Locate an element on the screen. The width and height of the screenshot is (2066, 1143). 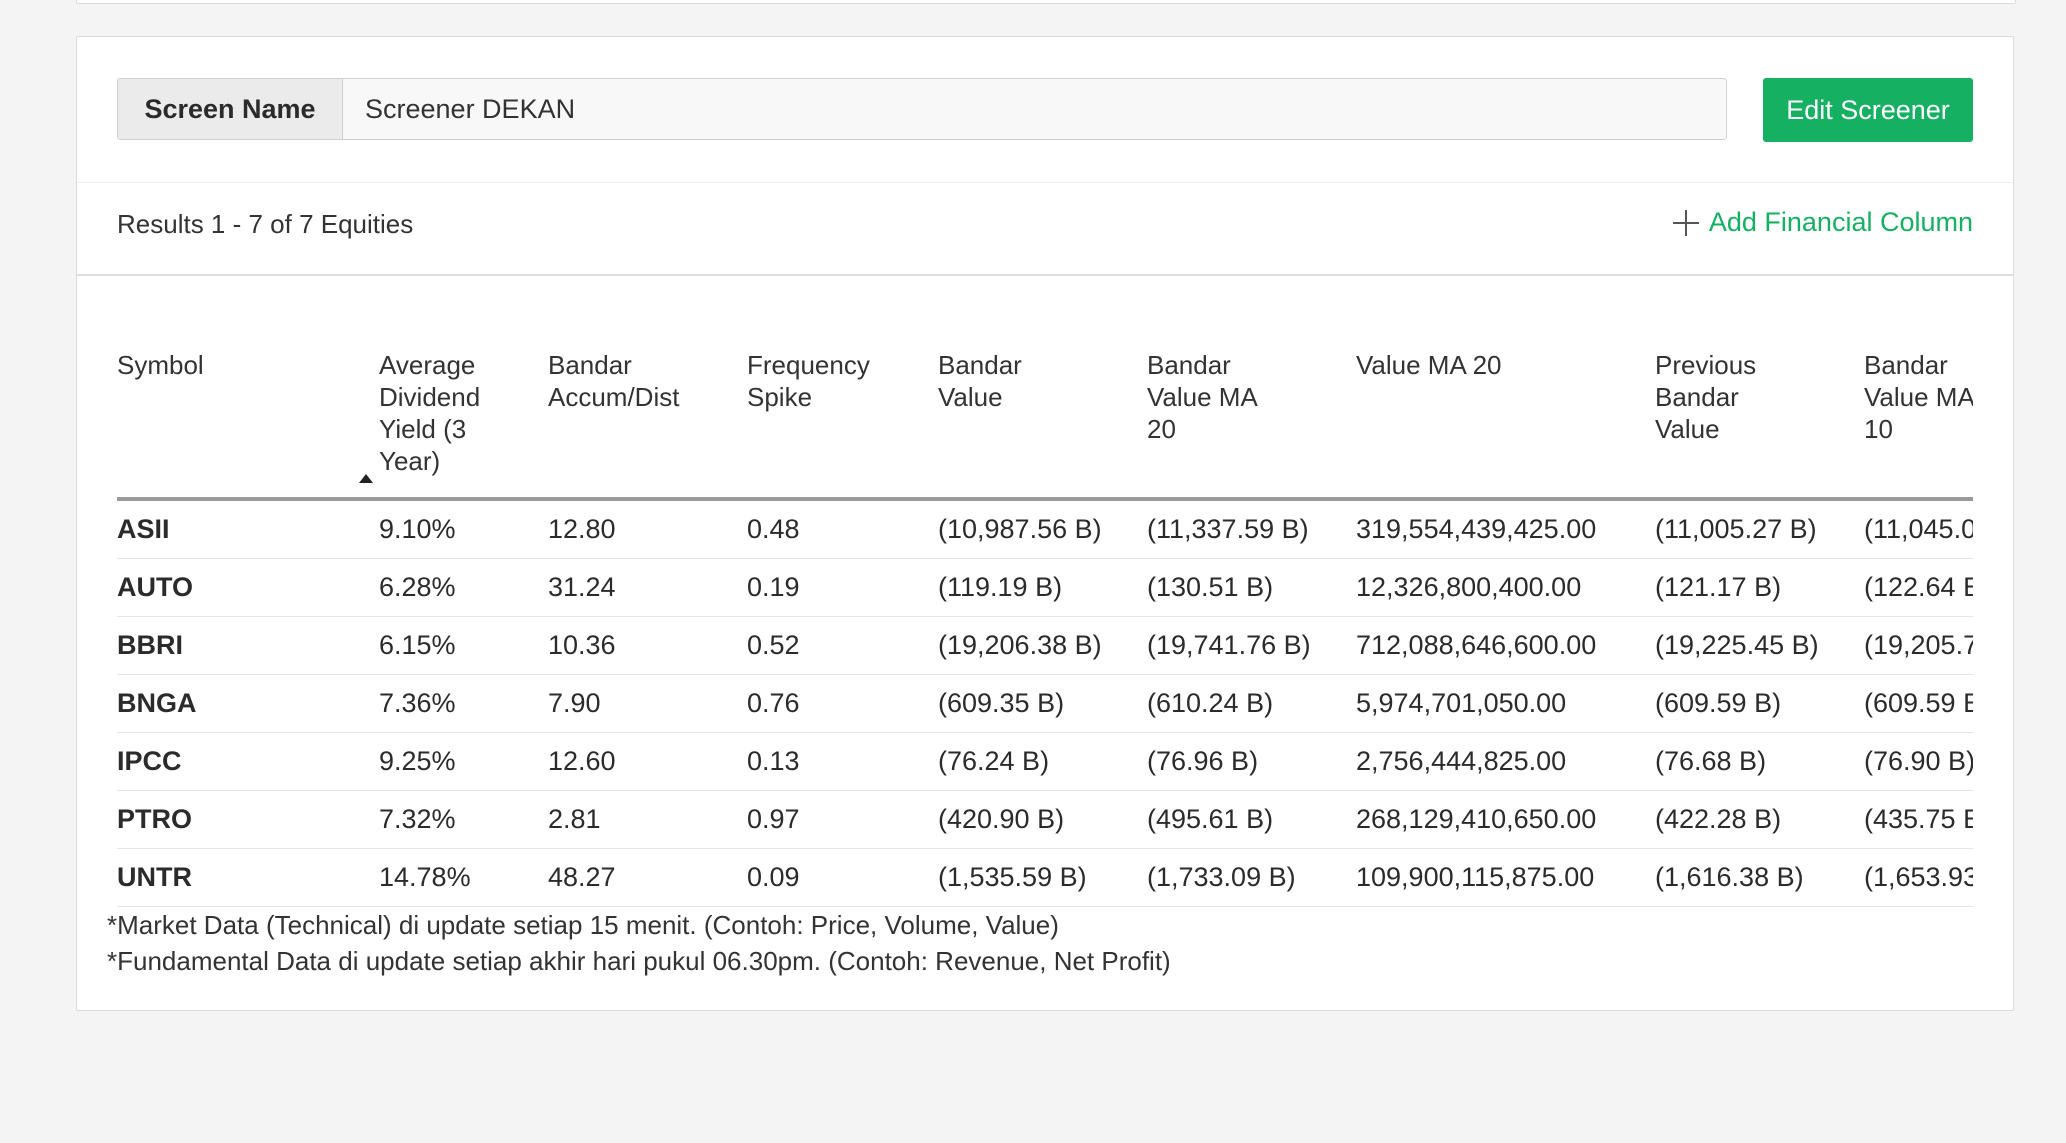
cell-accum-dist: 2.81 is located at coordinates (647, 819).